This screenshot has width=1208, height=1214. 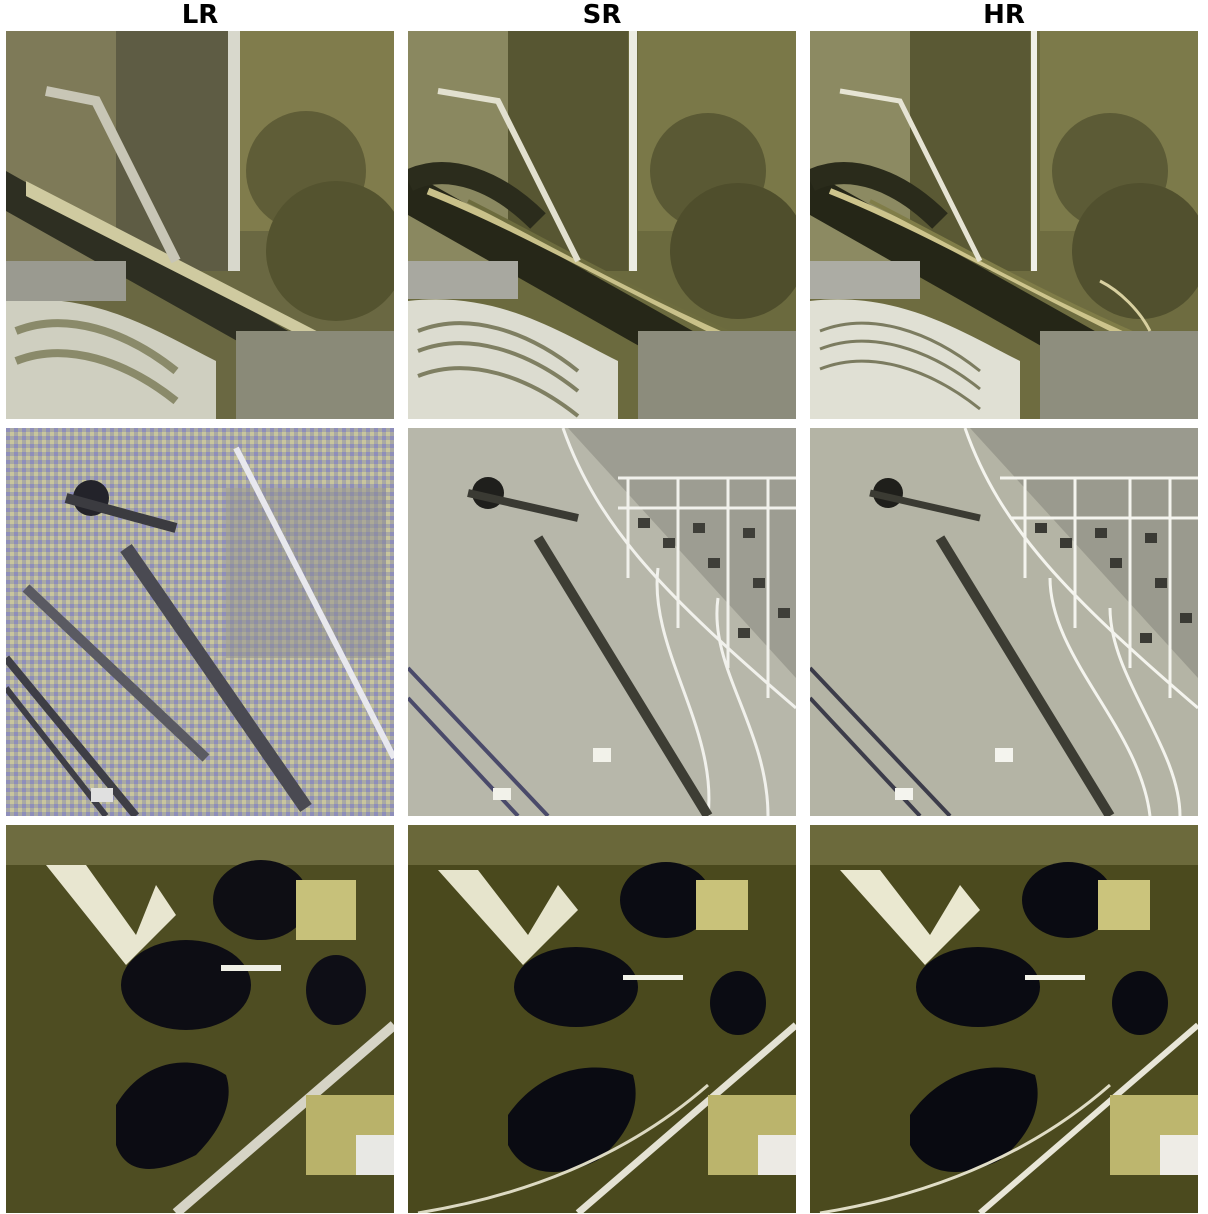 What do you see at coordinates (1004, 1019) in the screenshot?
I see `tile-row3-hr` at bounding box center [1004, 1019].